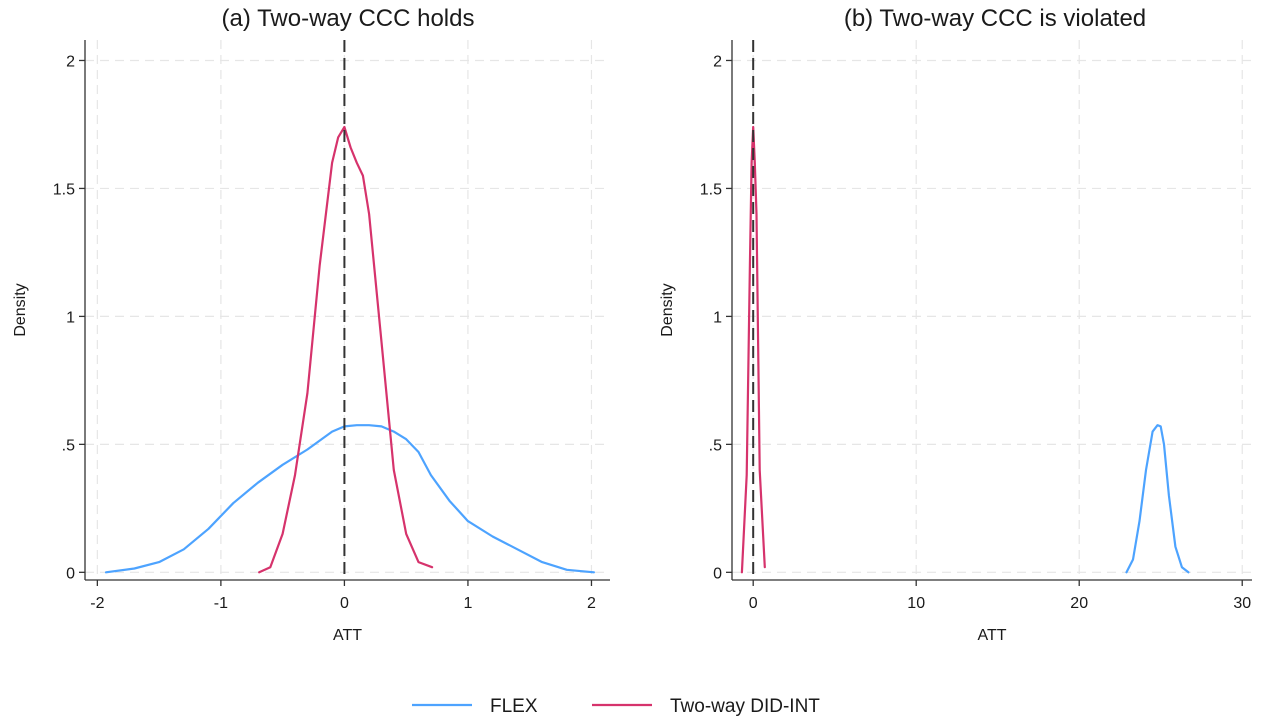 This screenshot has width=1266, height=721. I want to click on x-tick-label: 20, so click(1079, 603).